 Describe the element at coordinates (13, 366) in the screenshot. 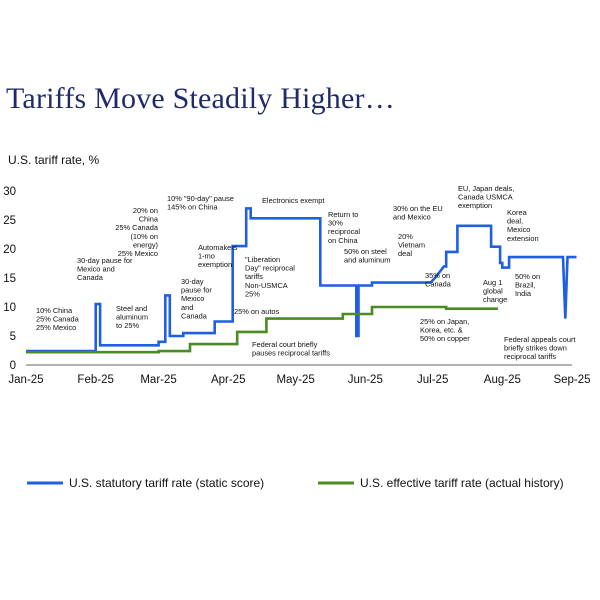

I see `y-tick-label: 0` at that location.